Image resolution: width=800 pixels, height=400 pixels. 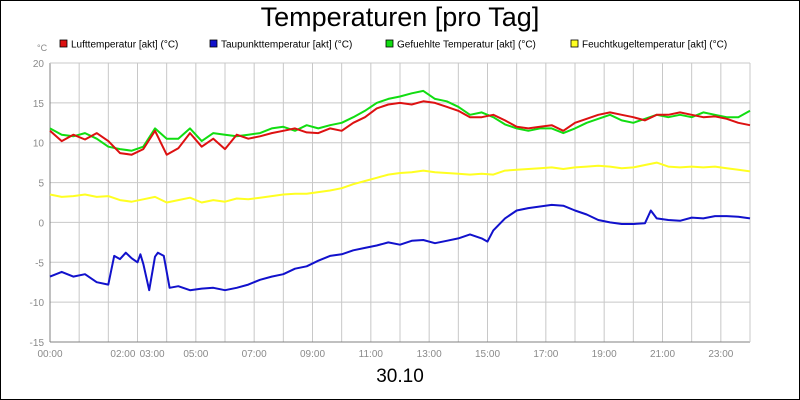 What do you see at coordinates (662, 354) in the screenshot?
I see `x-tick-label: 21:00` at bounding box center [662, 354].